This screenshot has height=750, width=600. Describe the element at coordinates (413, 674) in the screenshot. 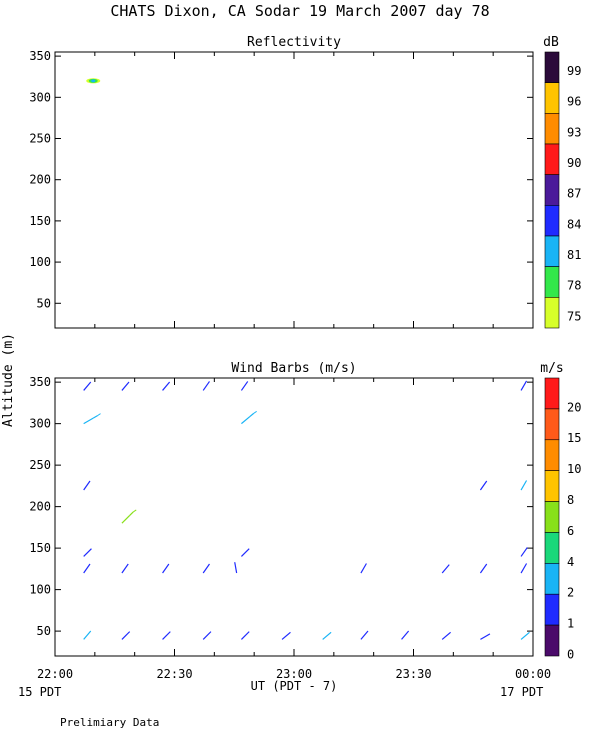

I see `x-tick-label: 23:30` at that location.